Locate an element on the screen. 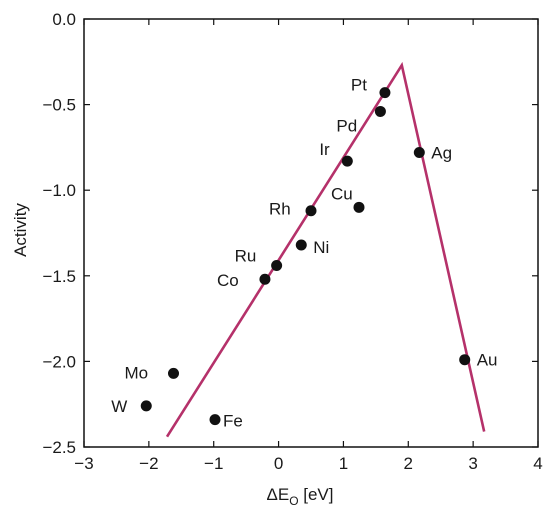 The image size is (550, 515). y-tick-label: −0.5 is located at coordinates (59, 105).